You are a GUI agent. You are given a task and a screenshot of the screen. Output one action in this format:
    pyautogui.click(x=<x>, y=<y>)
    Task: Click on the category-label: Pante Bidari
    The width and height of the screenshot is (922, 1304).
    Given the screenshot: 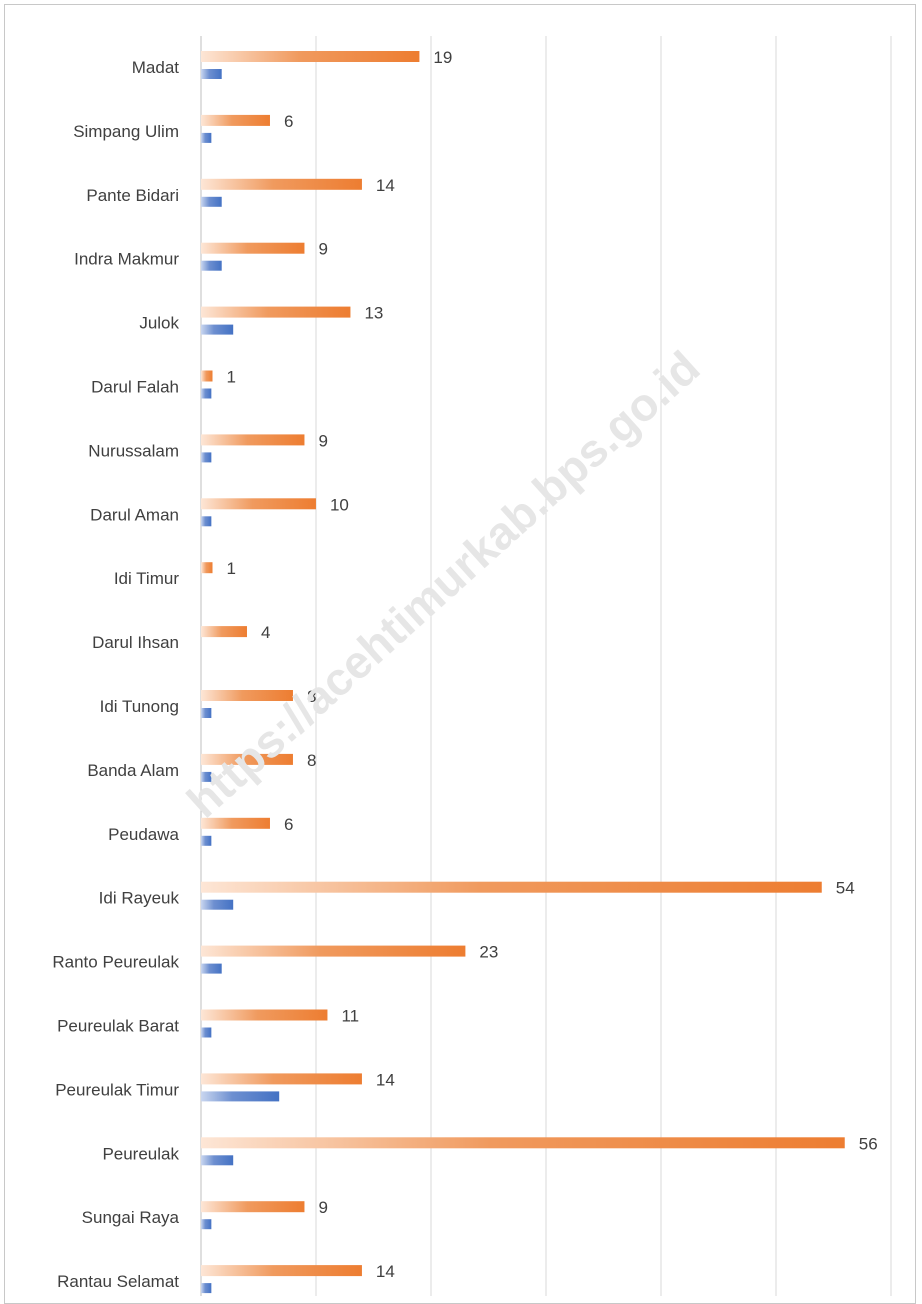 What is the action you would take?
    pyautogui.click(x=132, y=195)
    